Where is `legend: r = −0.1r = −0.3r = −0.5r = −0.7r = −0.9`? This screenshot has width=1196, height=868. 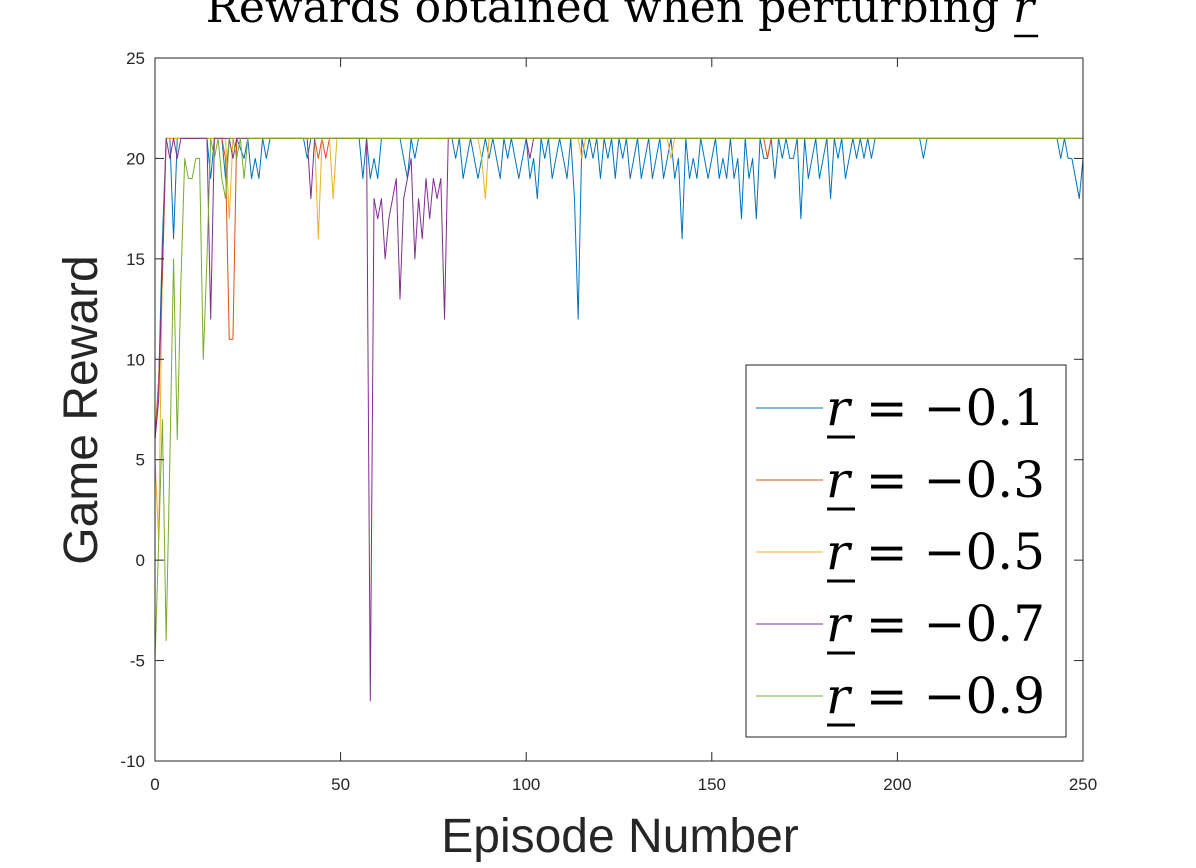
legend: r = −0.1r = −0.3r = −0.5r = −0.7r = −0.9 is located at coordinates (906, 551).